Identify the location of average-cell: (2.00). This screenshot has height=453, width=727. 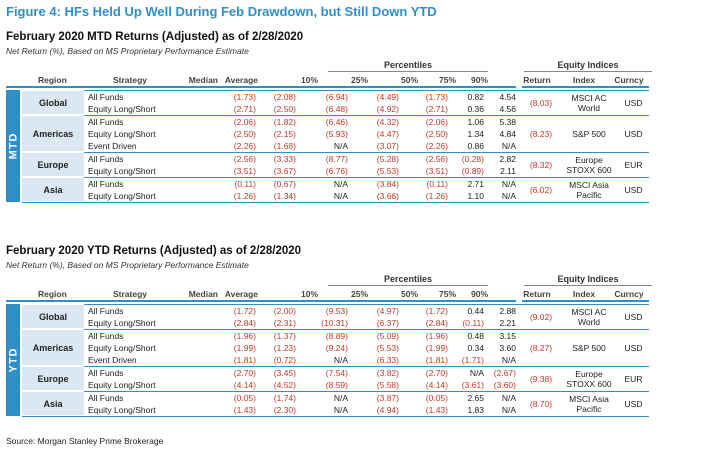
(284, 311).